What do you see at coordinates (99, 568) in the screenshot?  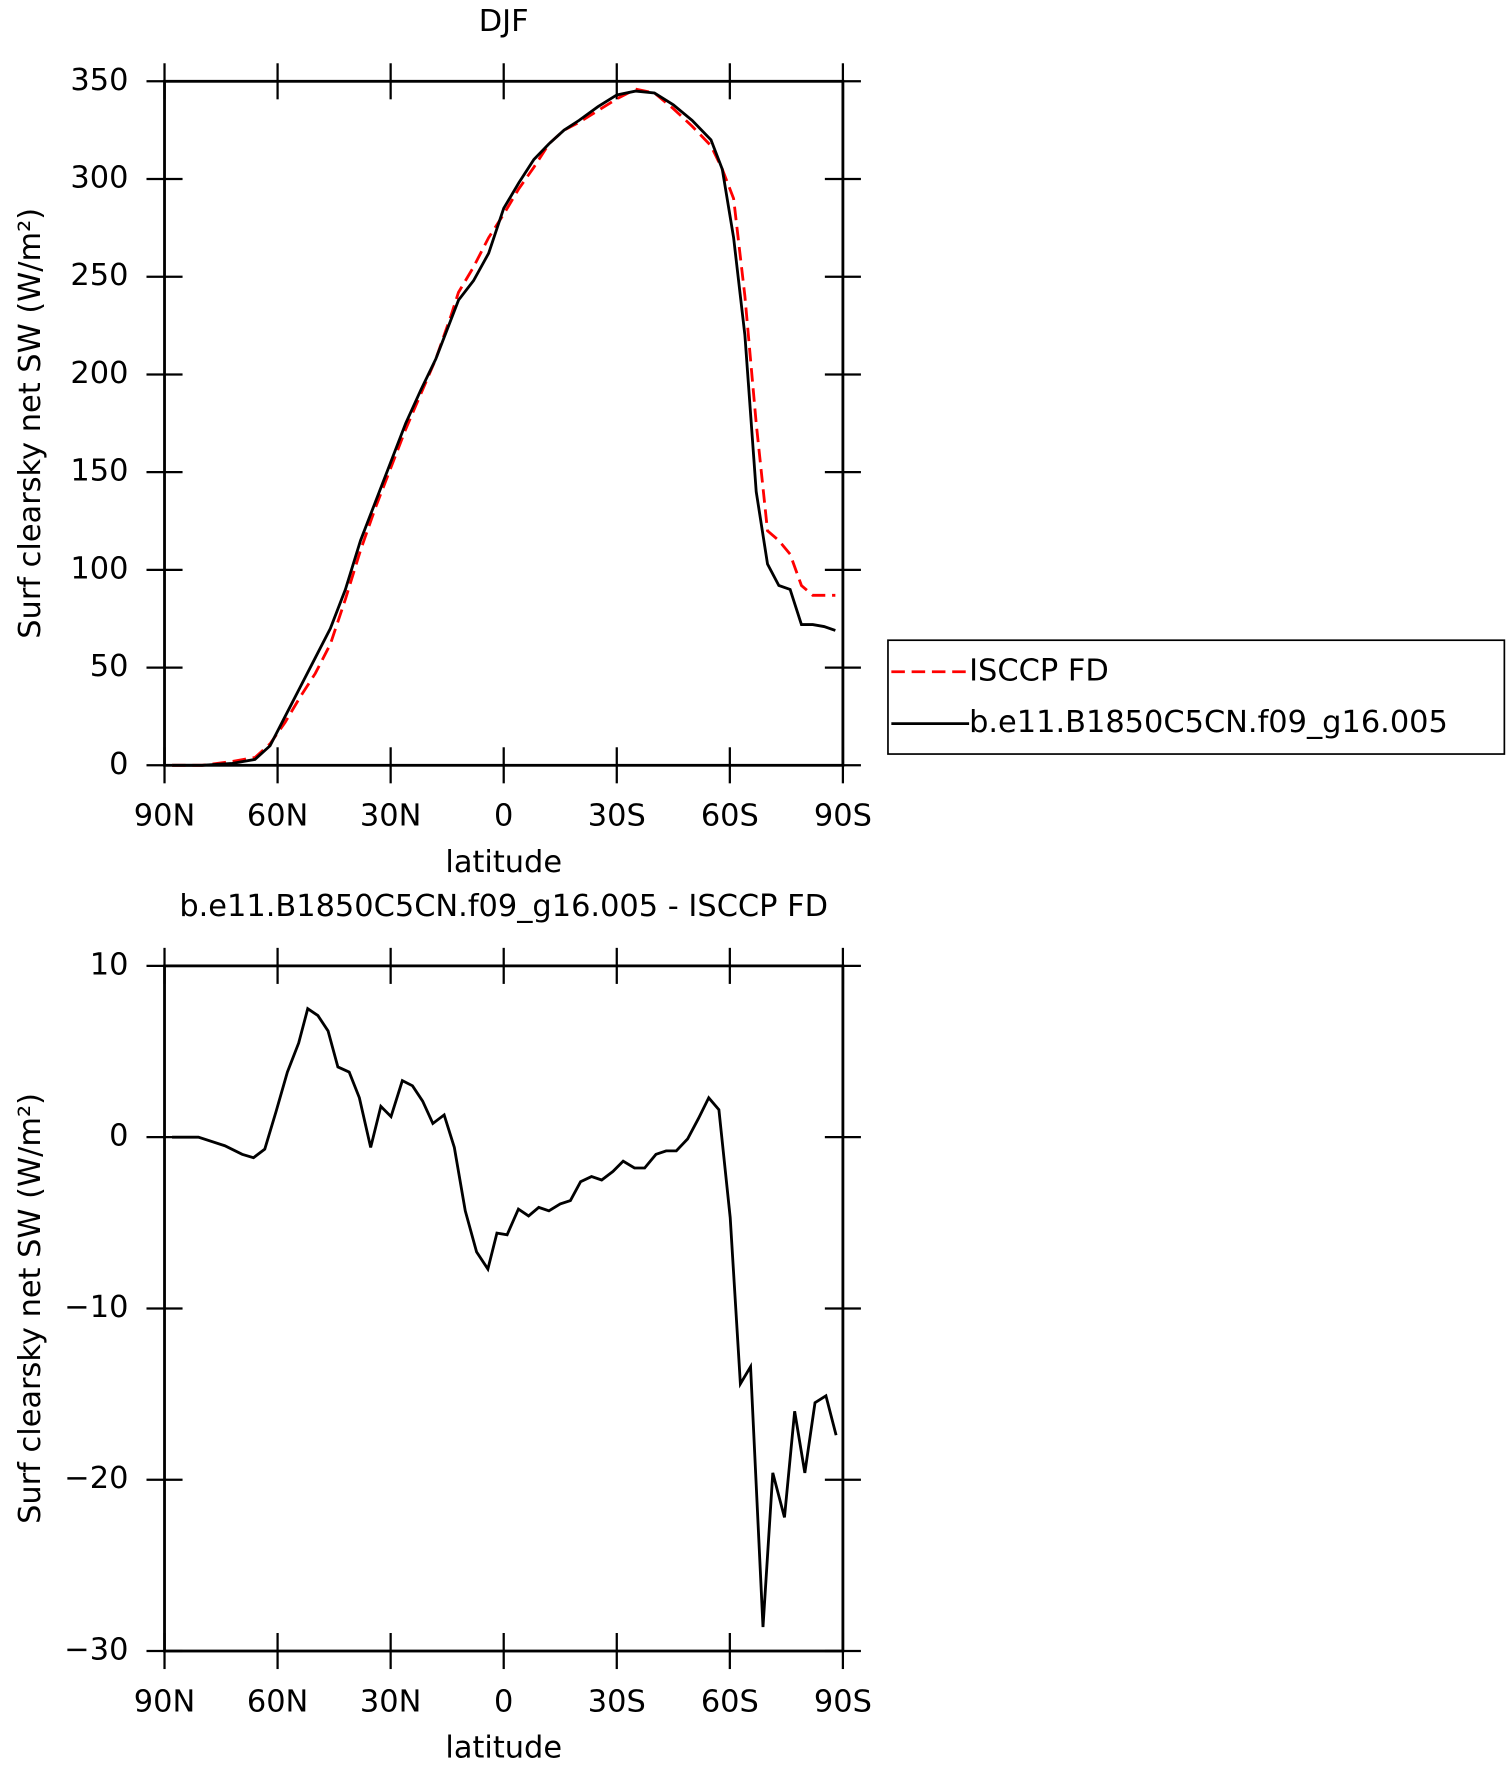 I see `y-tick-label: 100` at bounding box center [99, 568].